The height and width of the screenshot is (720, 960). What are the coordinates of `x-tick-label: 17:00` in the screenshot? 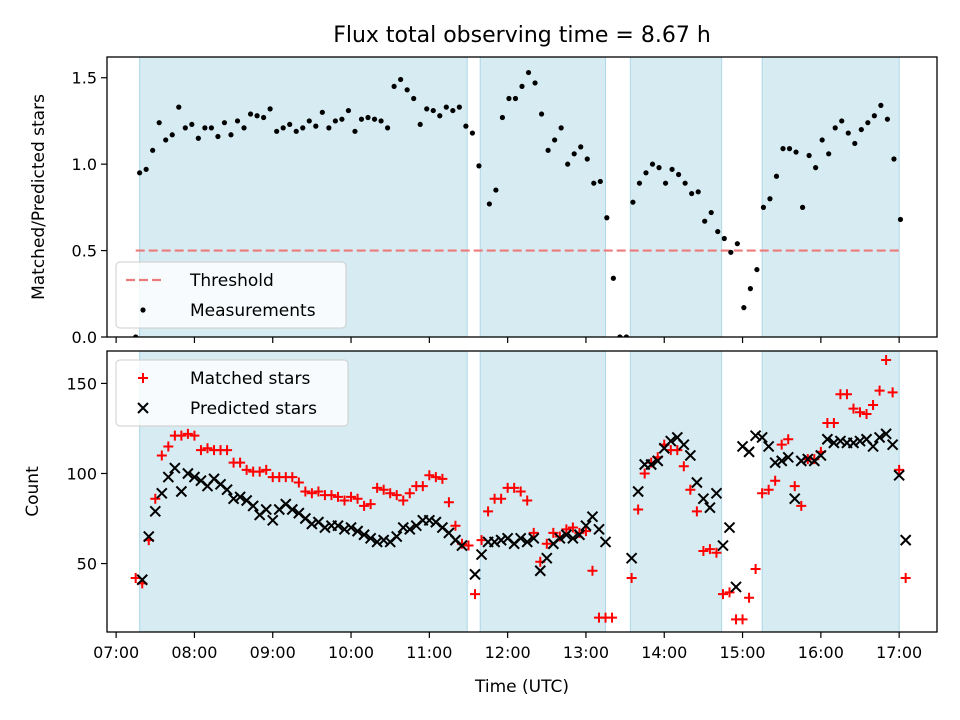 It's located at (899, 652).